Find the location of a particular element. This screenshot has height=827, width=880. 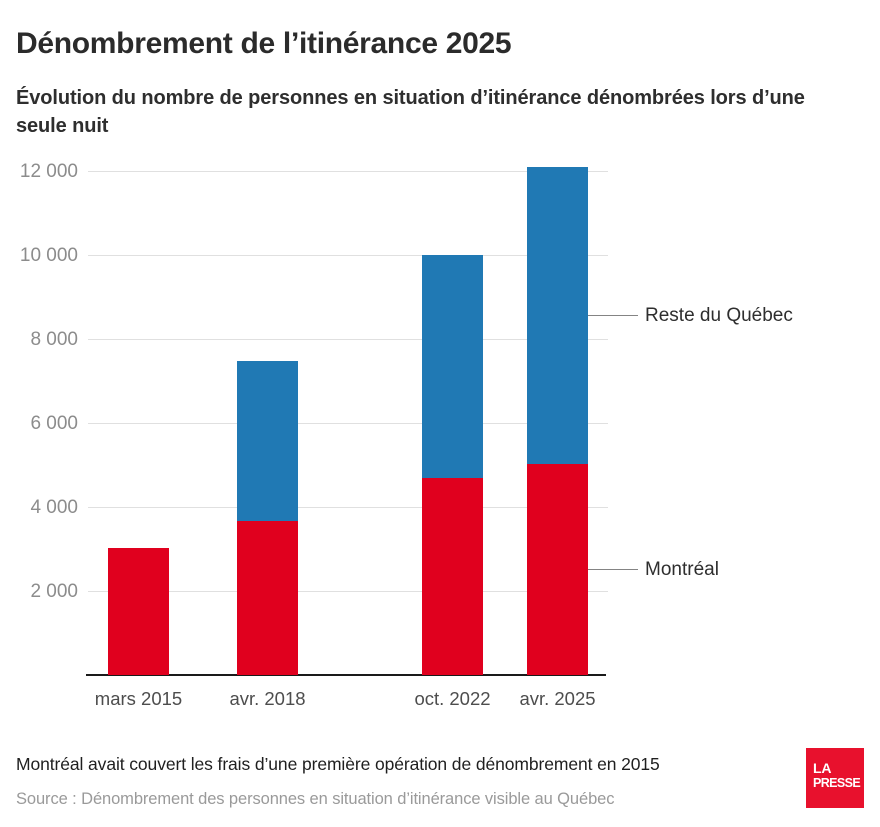

series-annotation-label: Reste du Québec is located at coordinates (719, 316).